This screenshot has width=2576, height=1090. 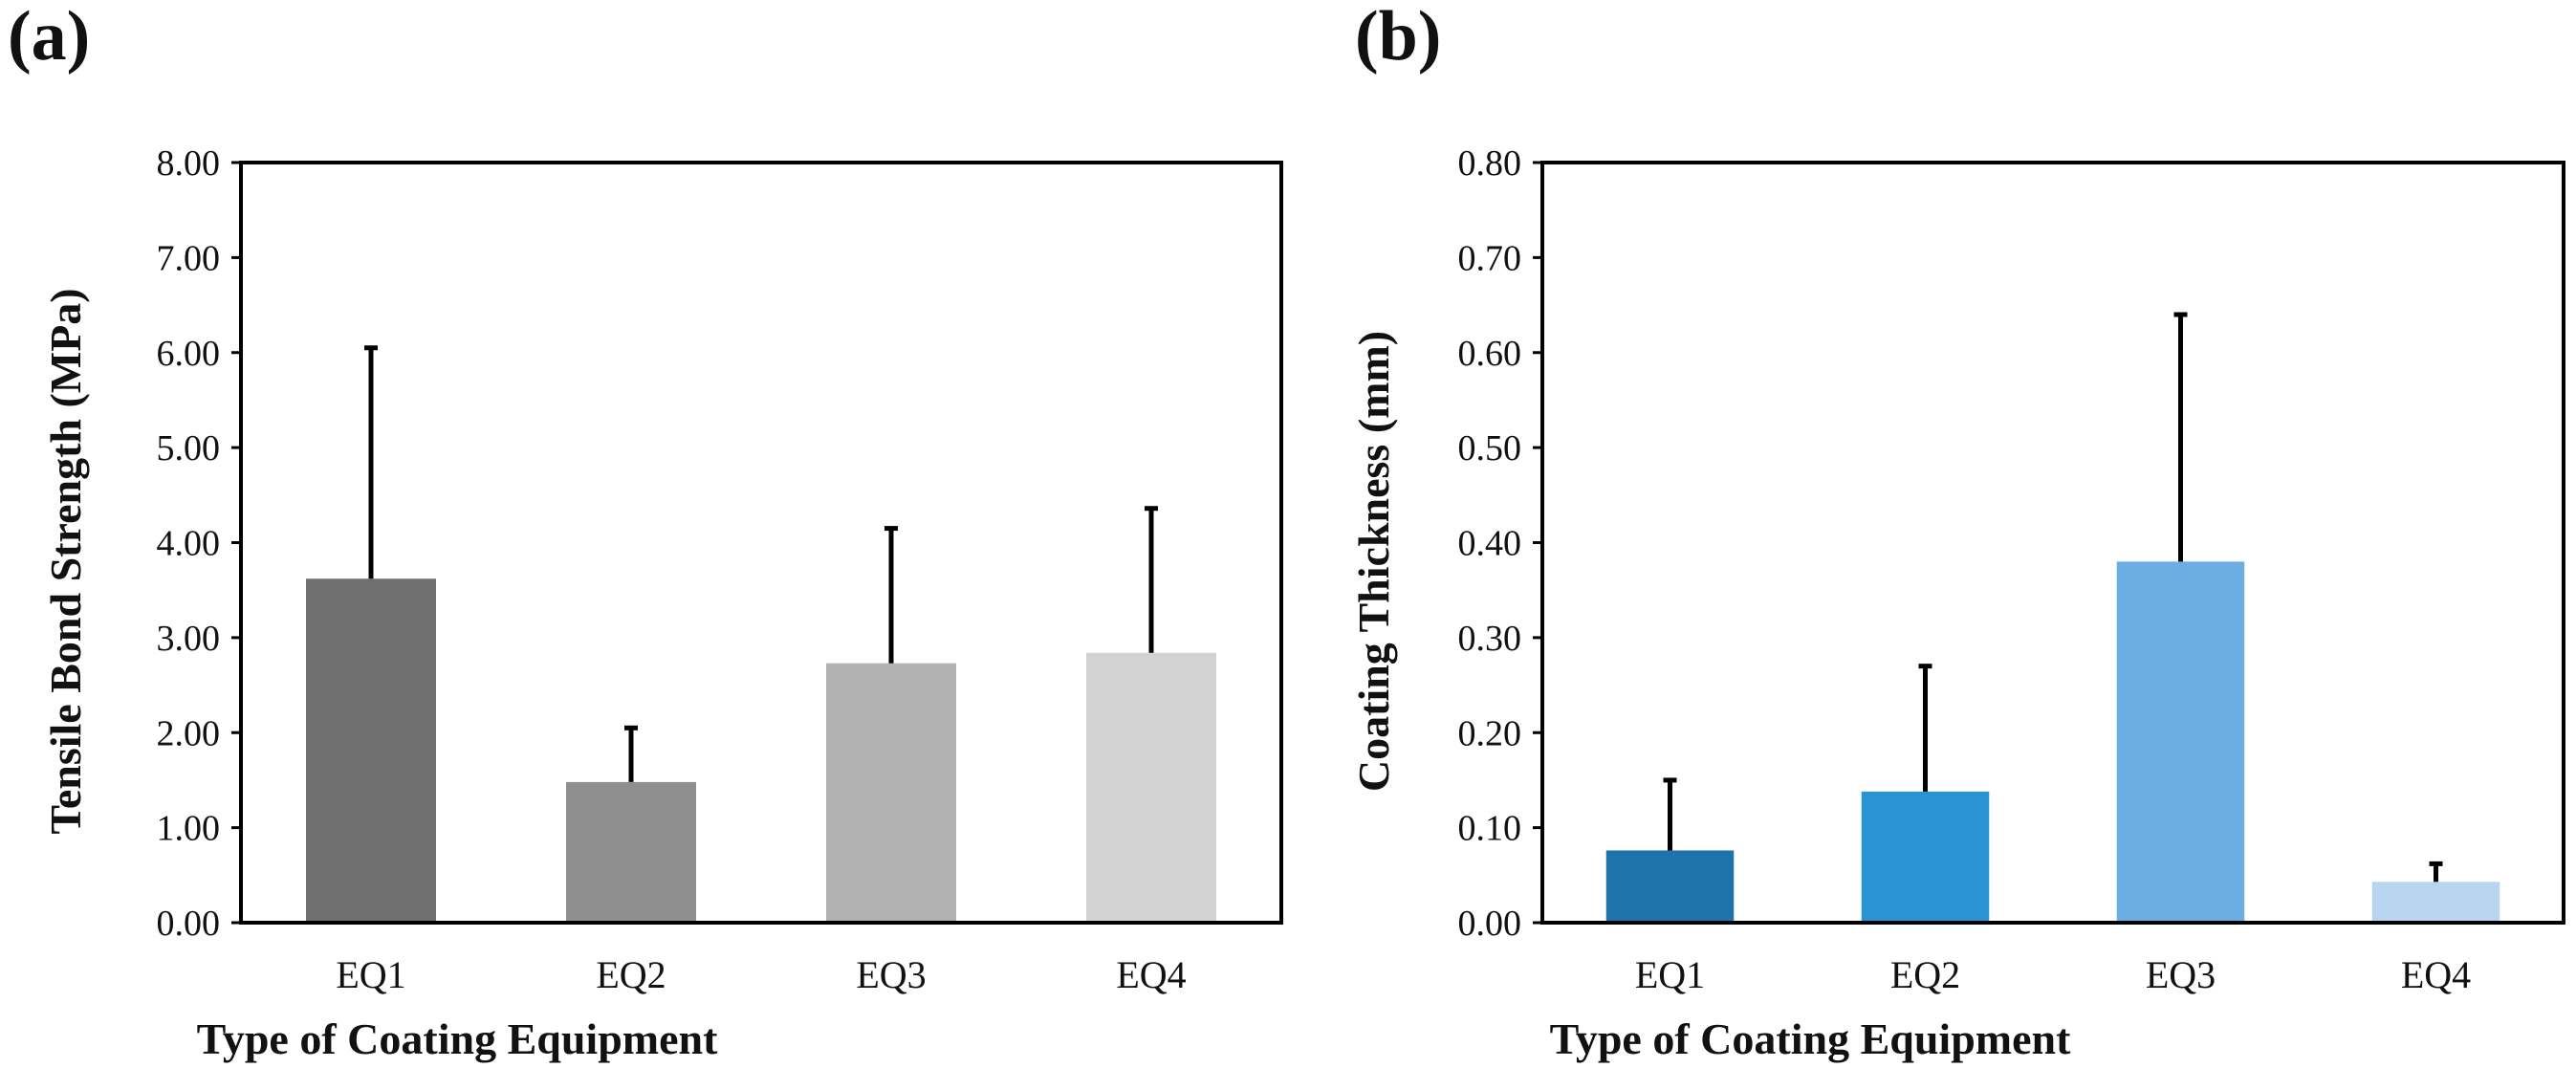 I want to click on panel-b-bar-eq3, so click(x=2180, y=742).